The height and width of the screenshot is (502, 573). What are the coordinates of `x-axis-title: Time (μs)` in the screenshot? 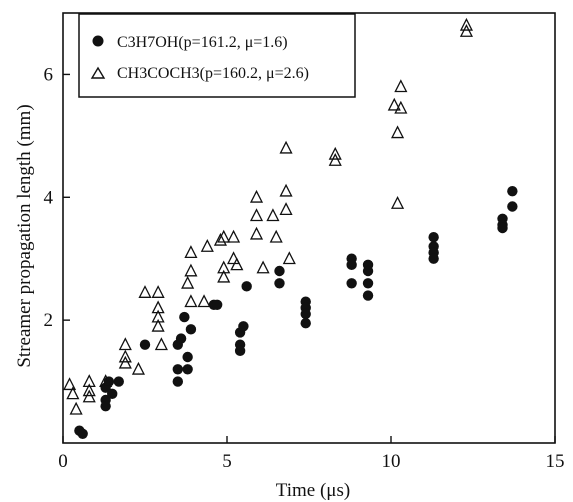 It's located at (313, 490).